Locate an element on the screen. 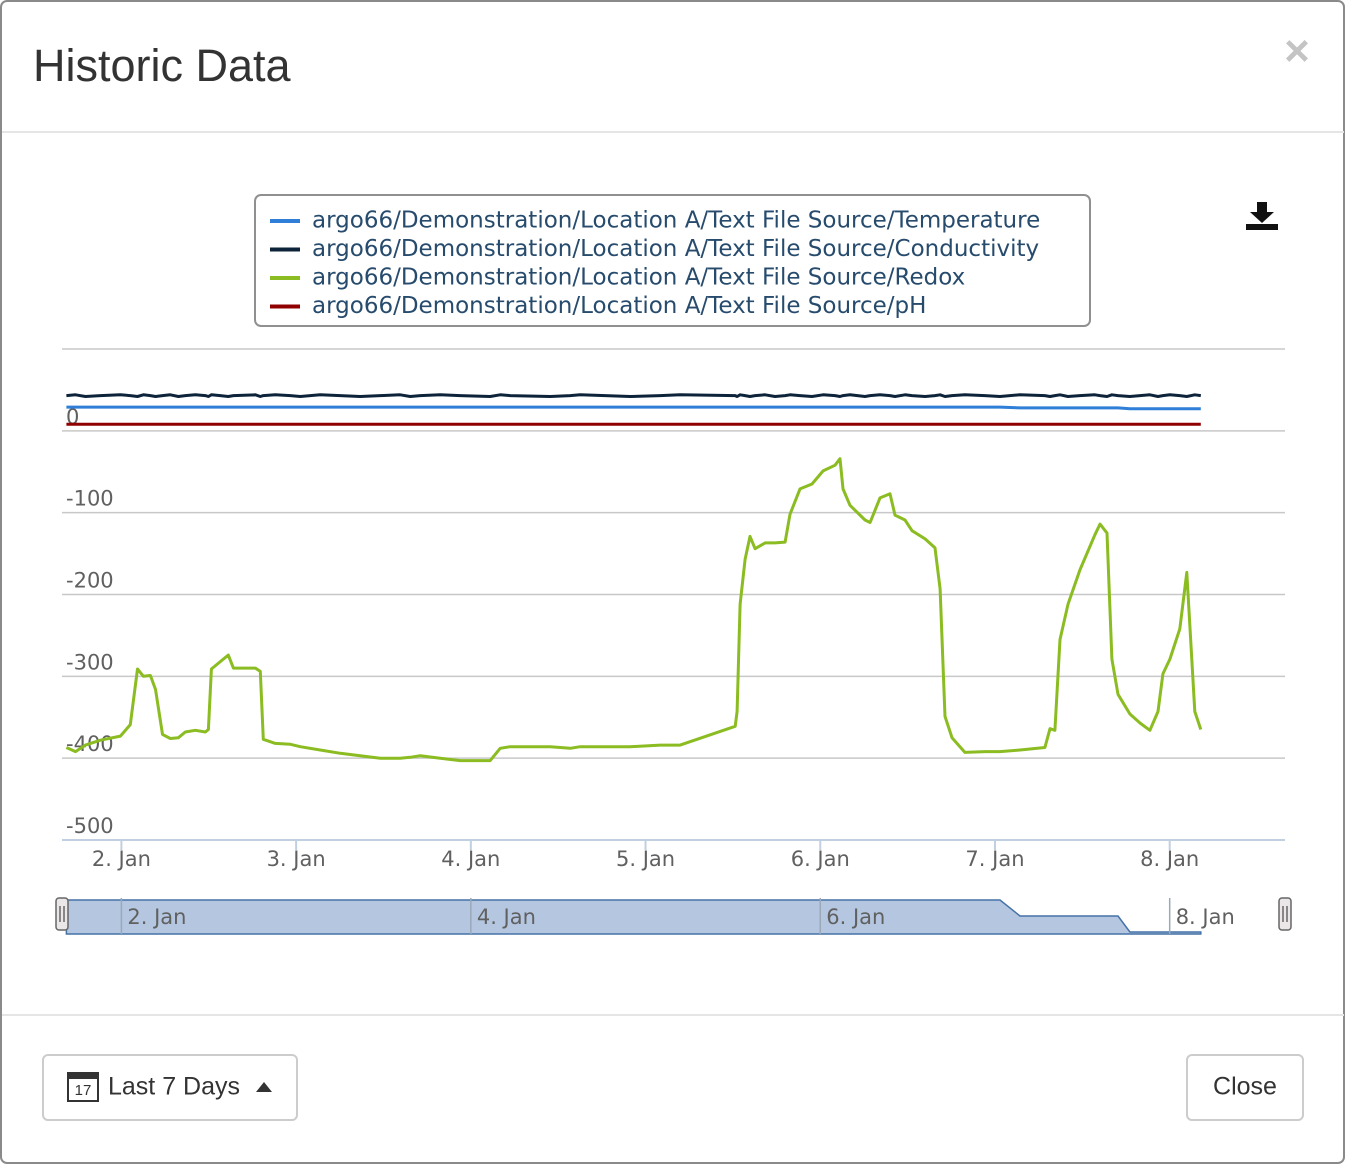 Image resolution: width=1346 pixels, height=1164 pixels. range-button-frame is located at coordinates (170, 1087).